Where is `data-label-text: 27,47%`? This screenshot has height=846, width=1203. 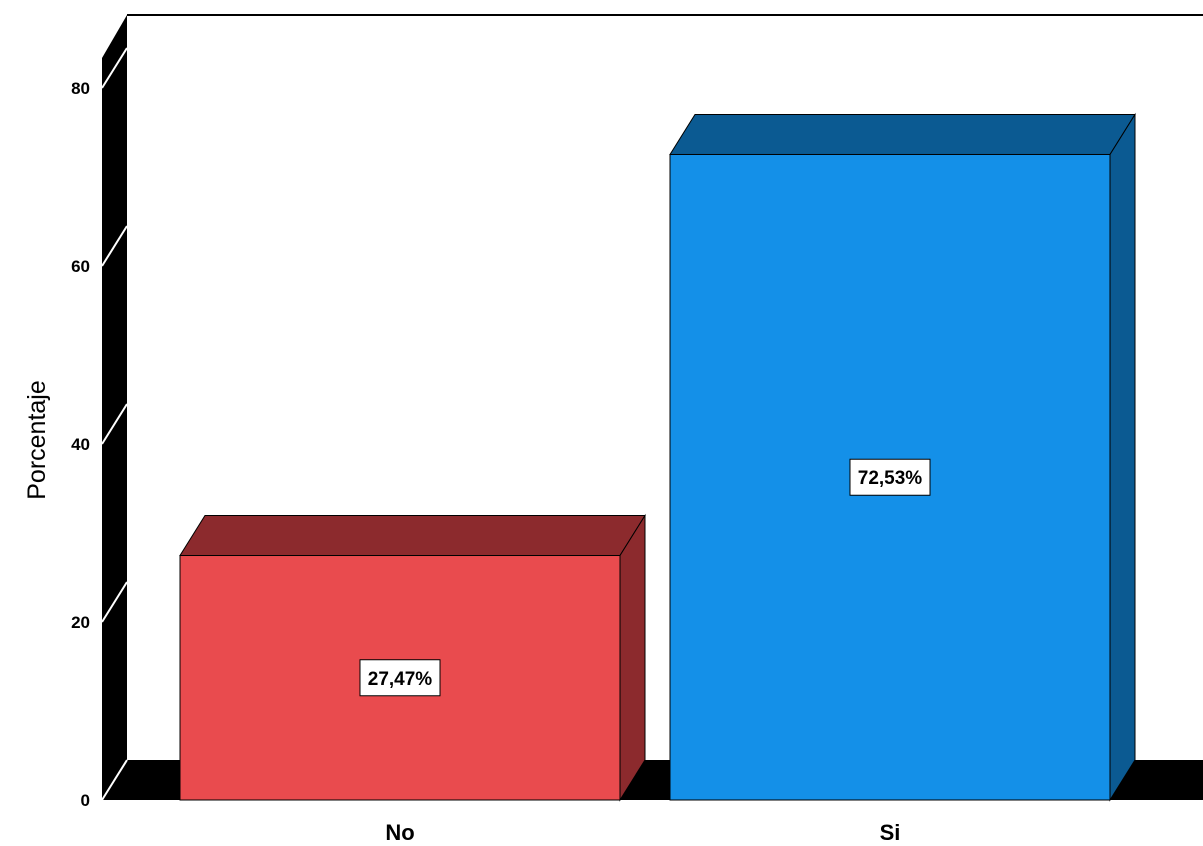
data-label-text: 27,47% is located at coordinates (400, 679).